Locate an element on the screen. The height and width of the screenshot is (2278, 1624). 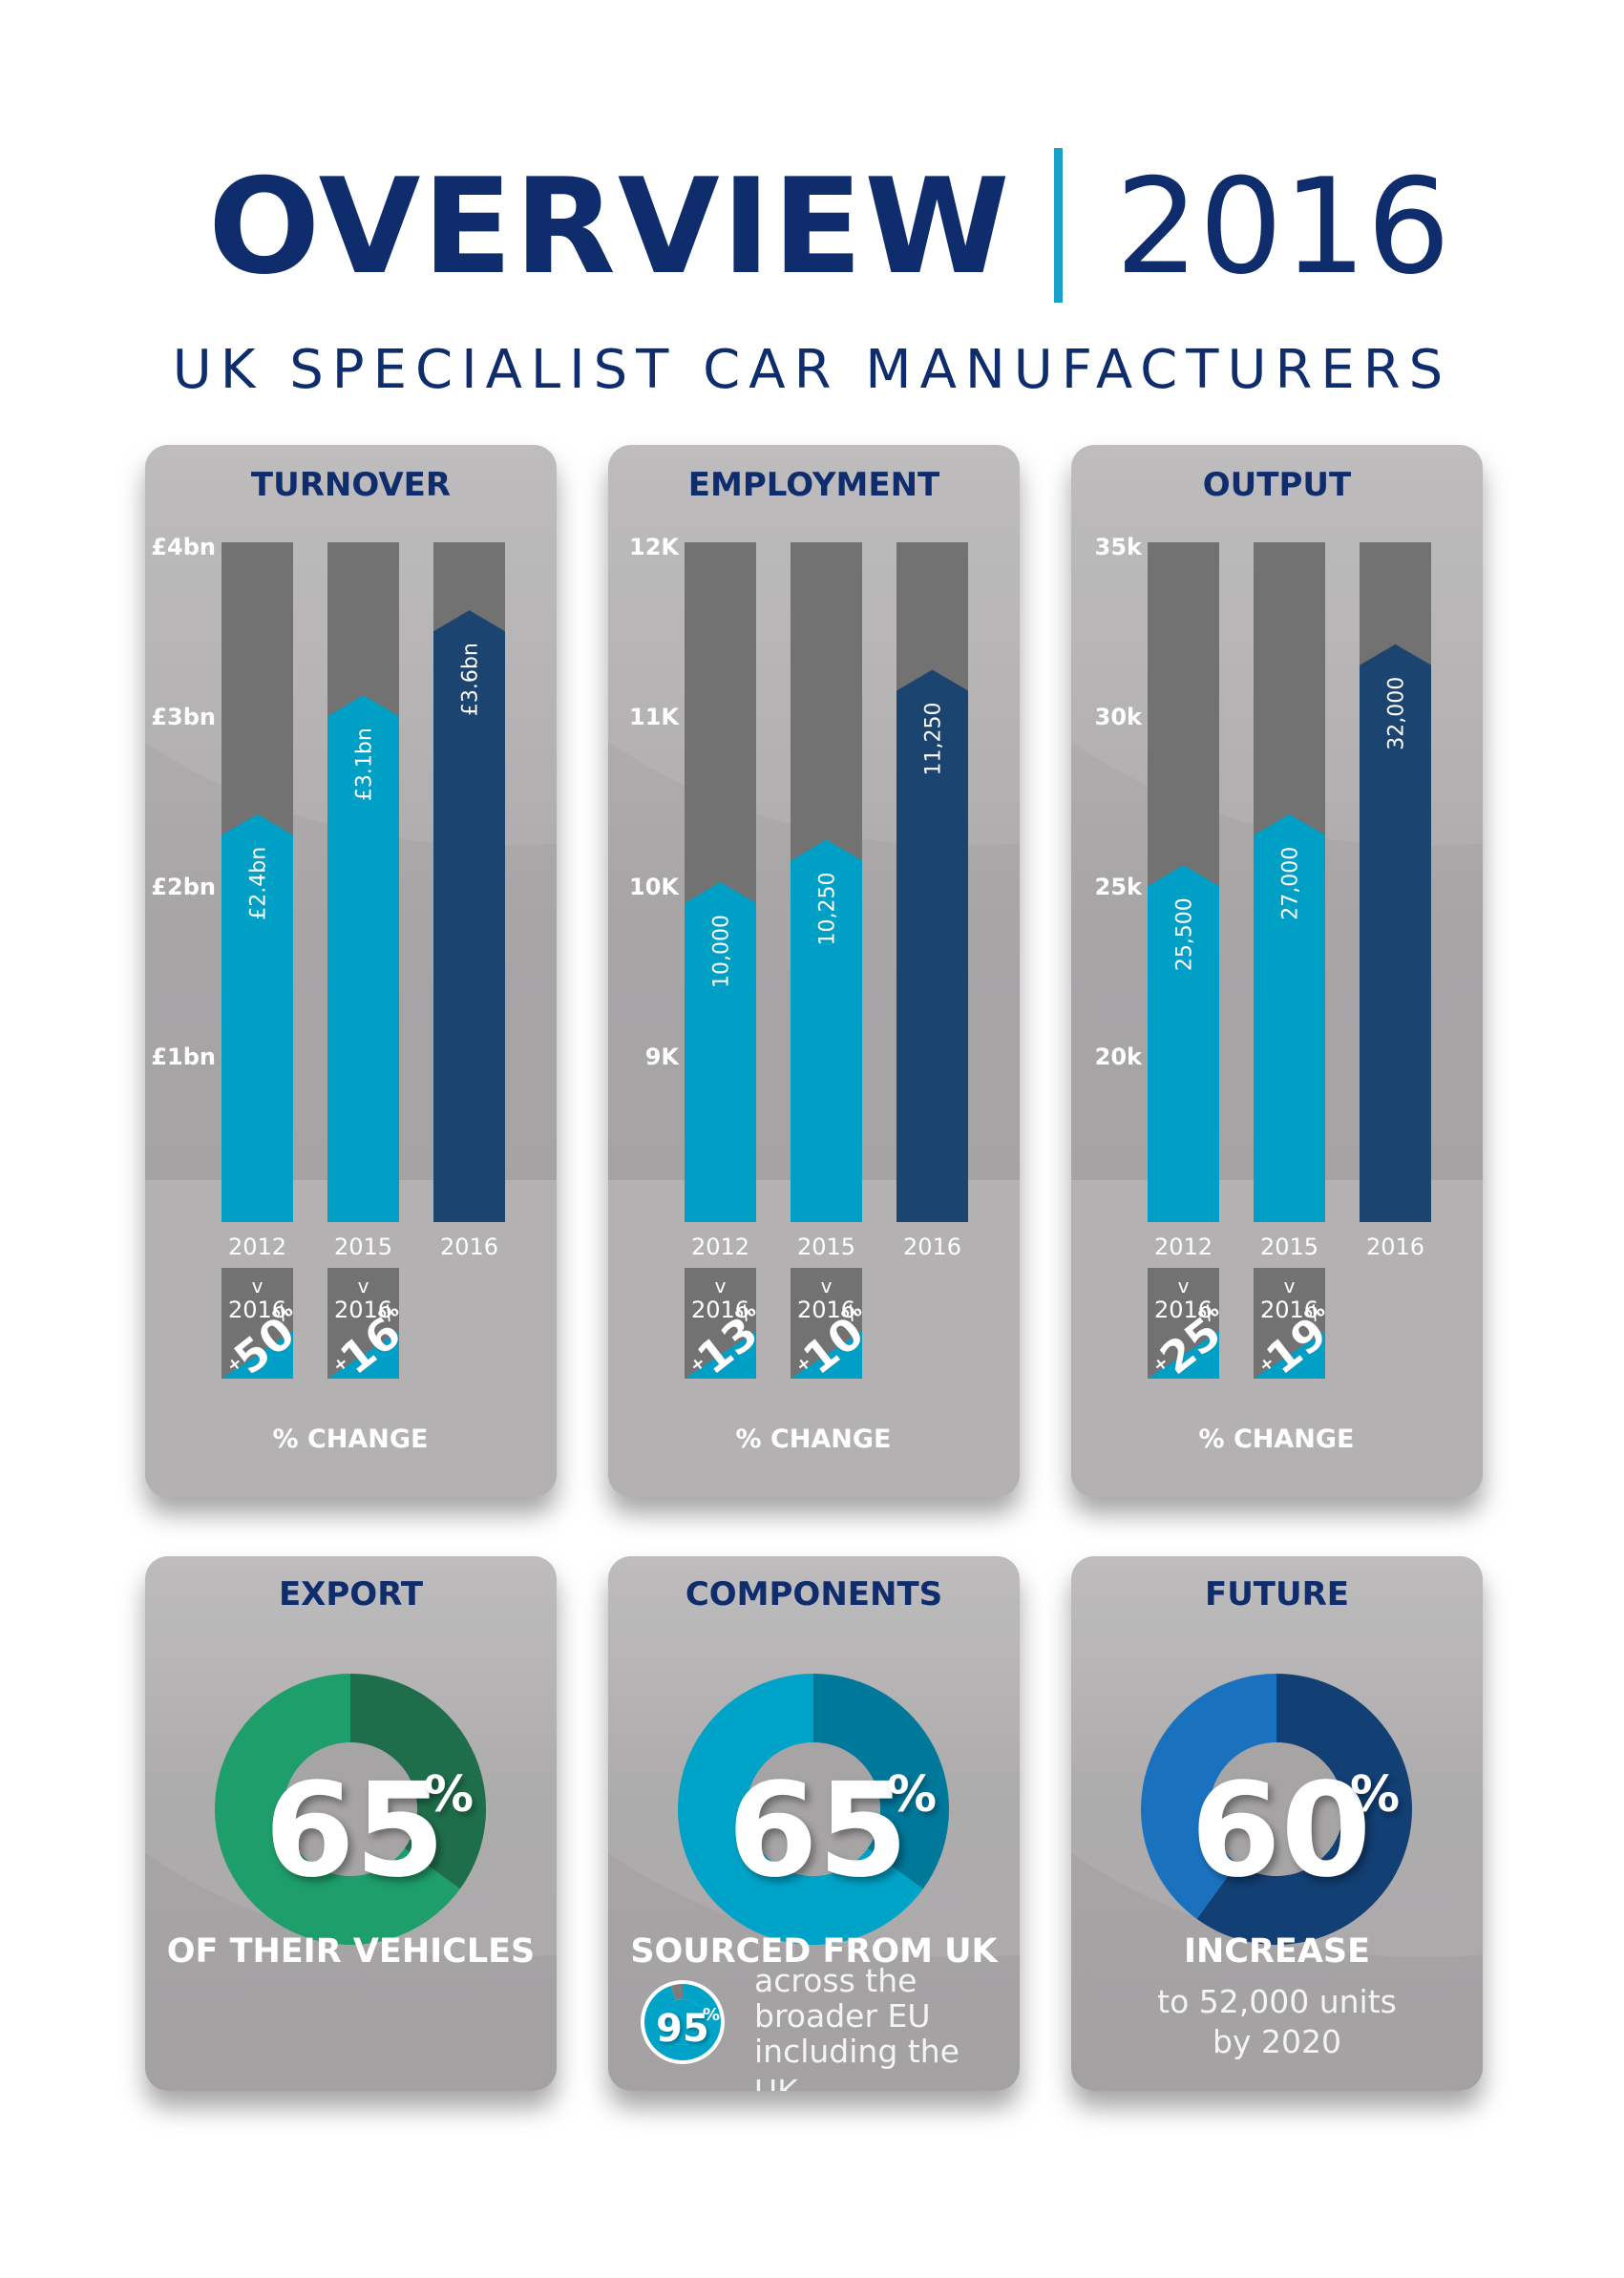
components-secondary-line-1: across the is located at coordinates (835, 1980).